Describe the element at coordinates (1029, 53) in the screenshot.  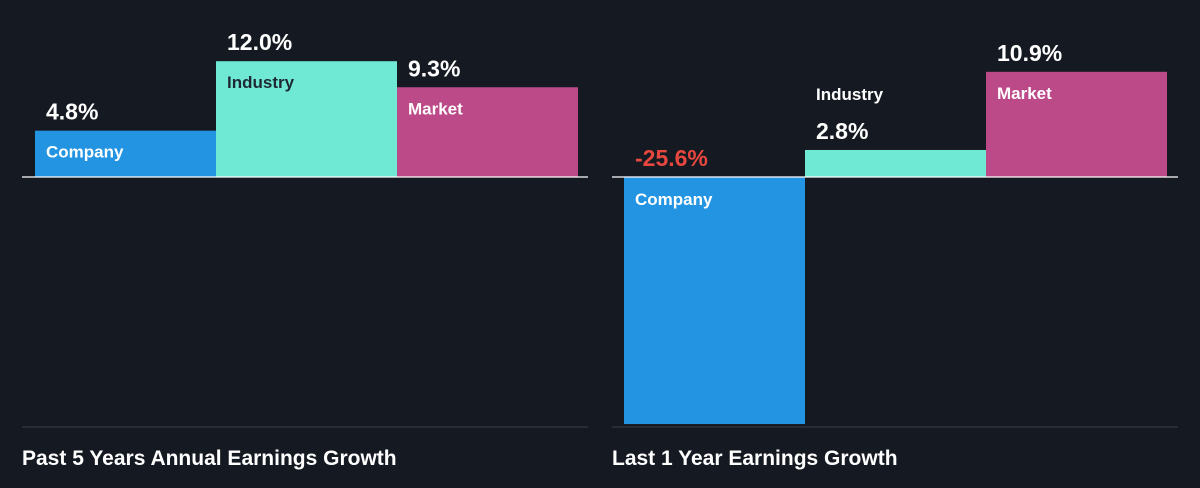
I see `value-label-market-last-1-year: 10.9%` at that location.